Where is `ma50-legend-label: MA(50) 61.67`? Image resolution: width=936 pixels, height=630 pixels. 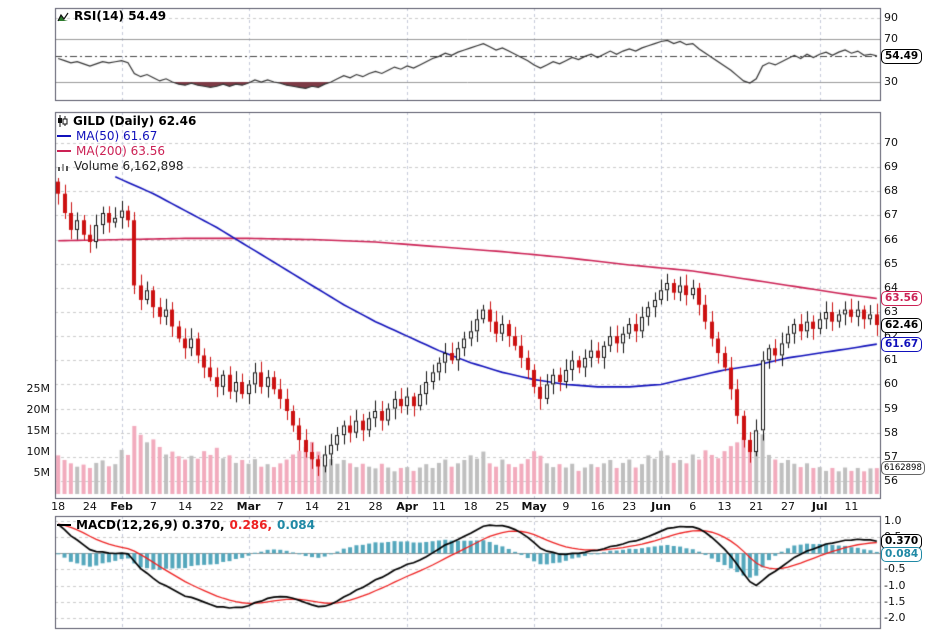 ma50-legend-label: MA(50) 61.67 is located at coordinates (117, 136).